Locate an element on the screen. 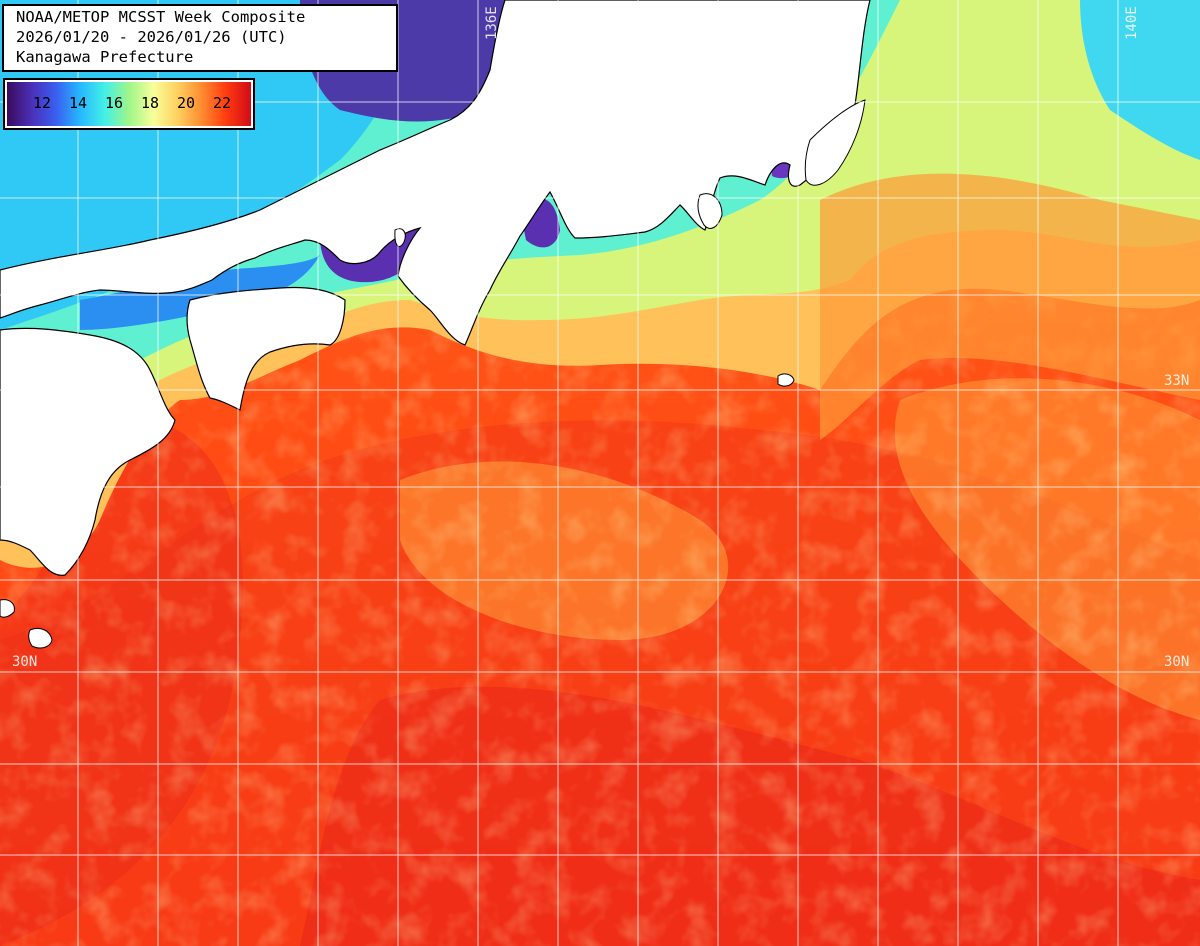 The image size is (1200, 946). lon-label-140e: 140E is located at coordinates (1132, 23).